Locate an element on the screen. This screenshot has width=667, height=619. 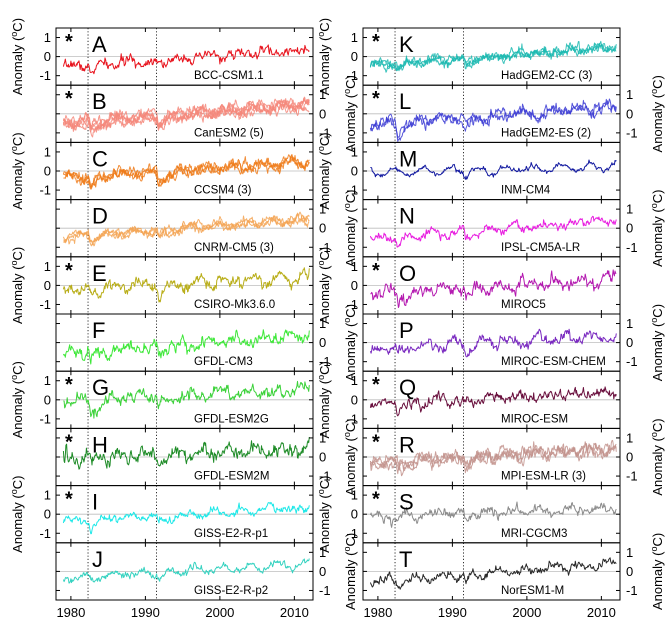
panel-letter: E is located at coordinates (99, 273).